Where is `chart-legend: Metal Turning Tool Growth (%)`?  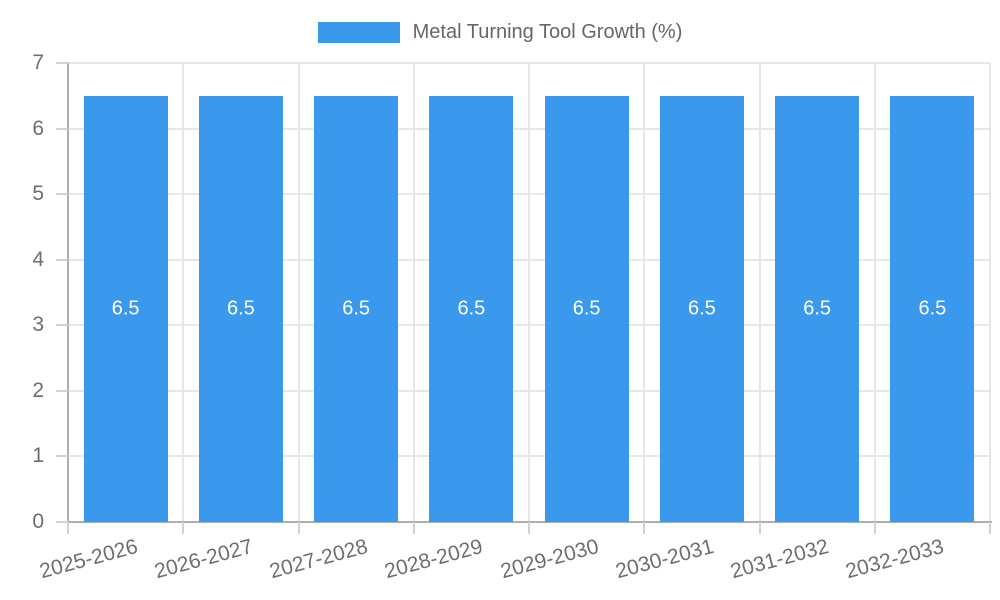
chart-legend: Metal Turning Tool Growth (%) is located at coordinates (500, 32).